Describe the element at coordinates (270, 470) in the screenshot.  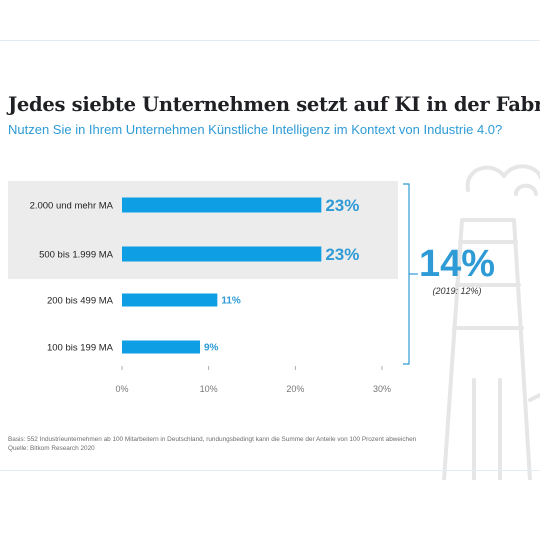
I see `bottom-divider` at that location.